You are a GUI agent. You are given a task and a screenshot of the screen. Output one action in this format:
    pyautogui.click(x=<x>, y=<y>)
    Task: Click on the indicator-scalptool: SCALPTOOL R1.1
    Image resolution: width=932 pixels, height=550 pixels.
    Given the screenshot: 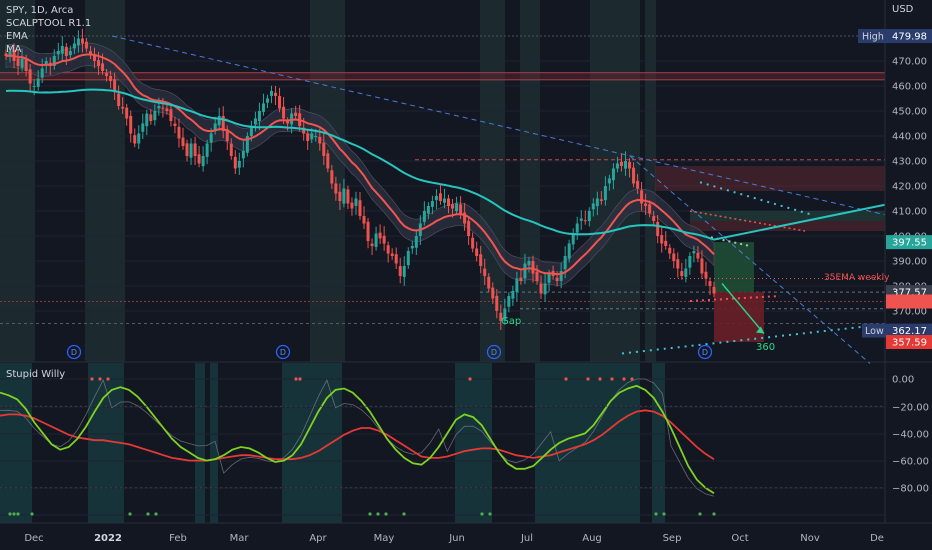 What is the action you would take?
    pyautogui.click(x=49, y=23)
    